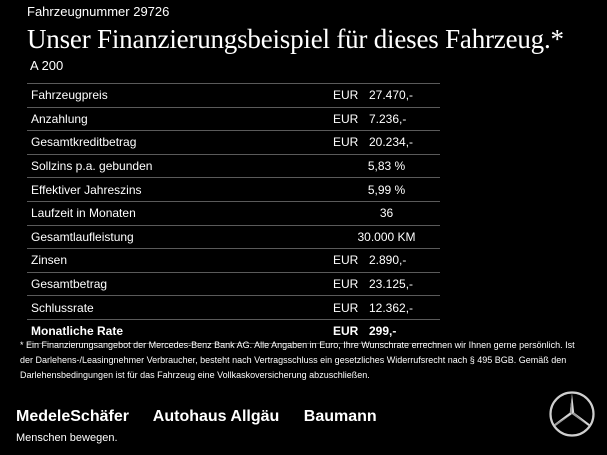  What do you see at coordinates (180, 284) in the screenshot?
I see `row-label: Gesamtbetrag` at bounding box center [180, 284].